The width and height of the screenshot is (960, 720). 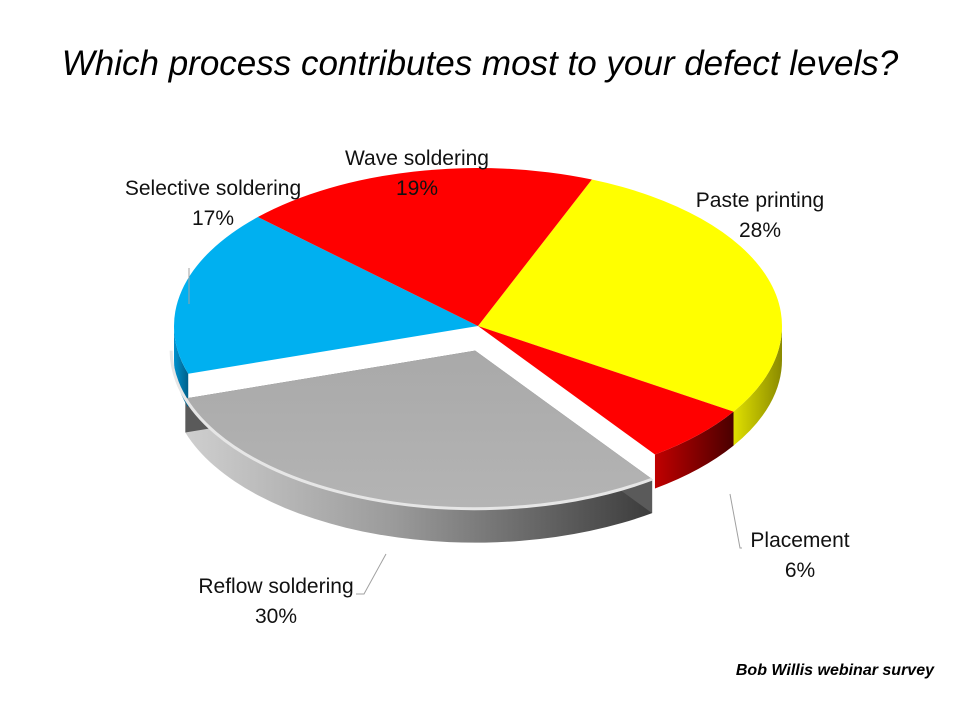 I want to click on slice-value: 6%, so click(x=800, y=570).